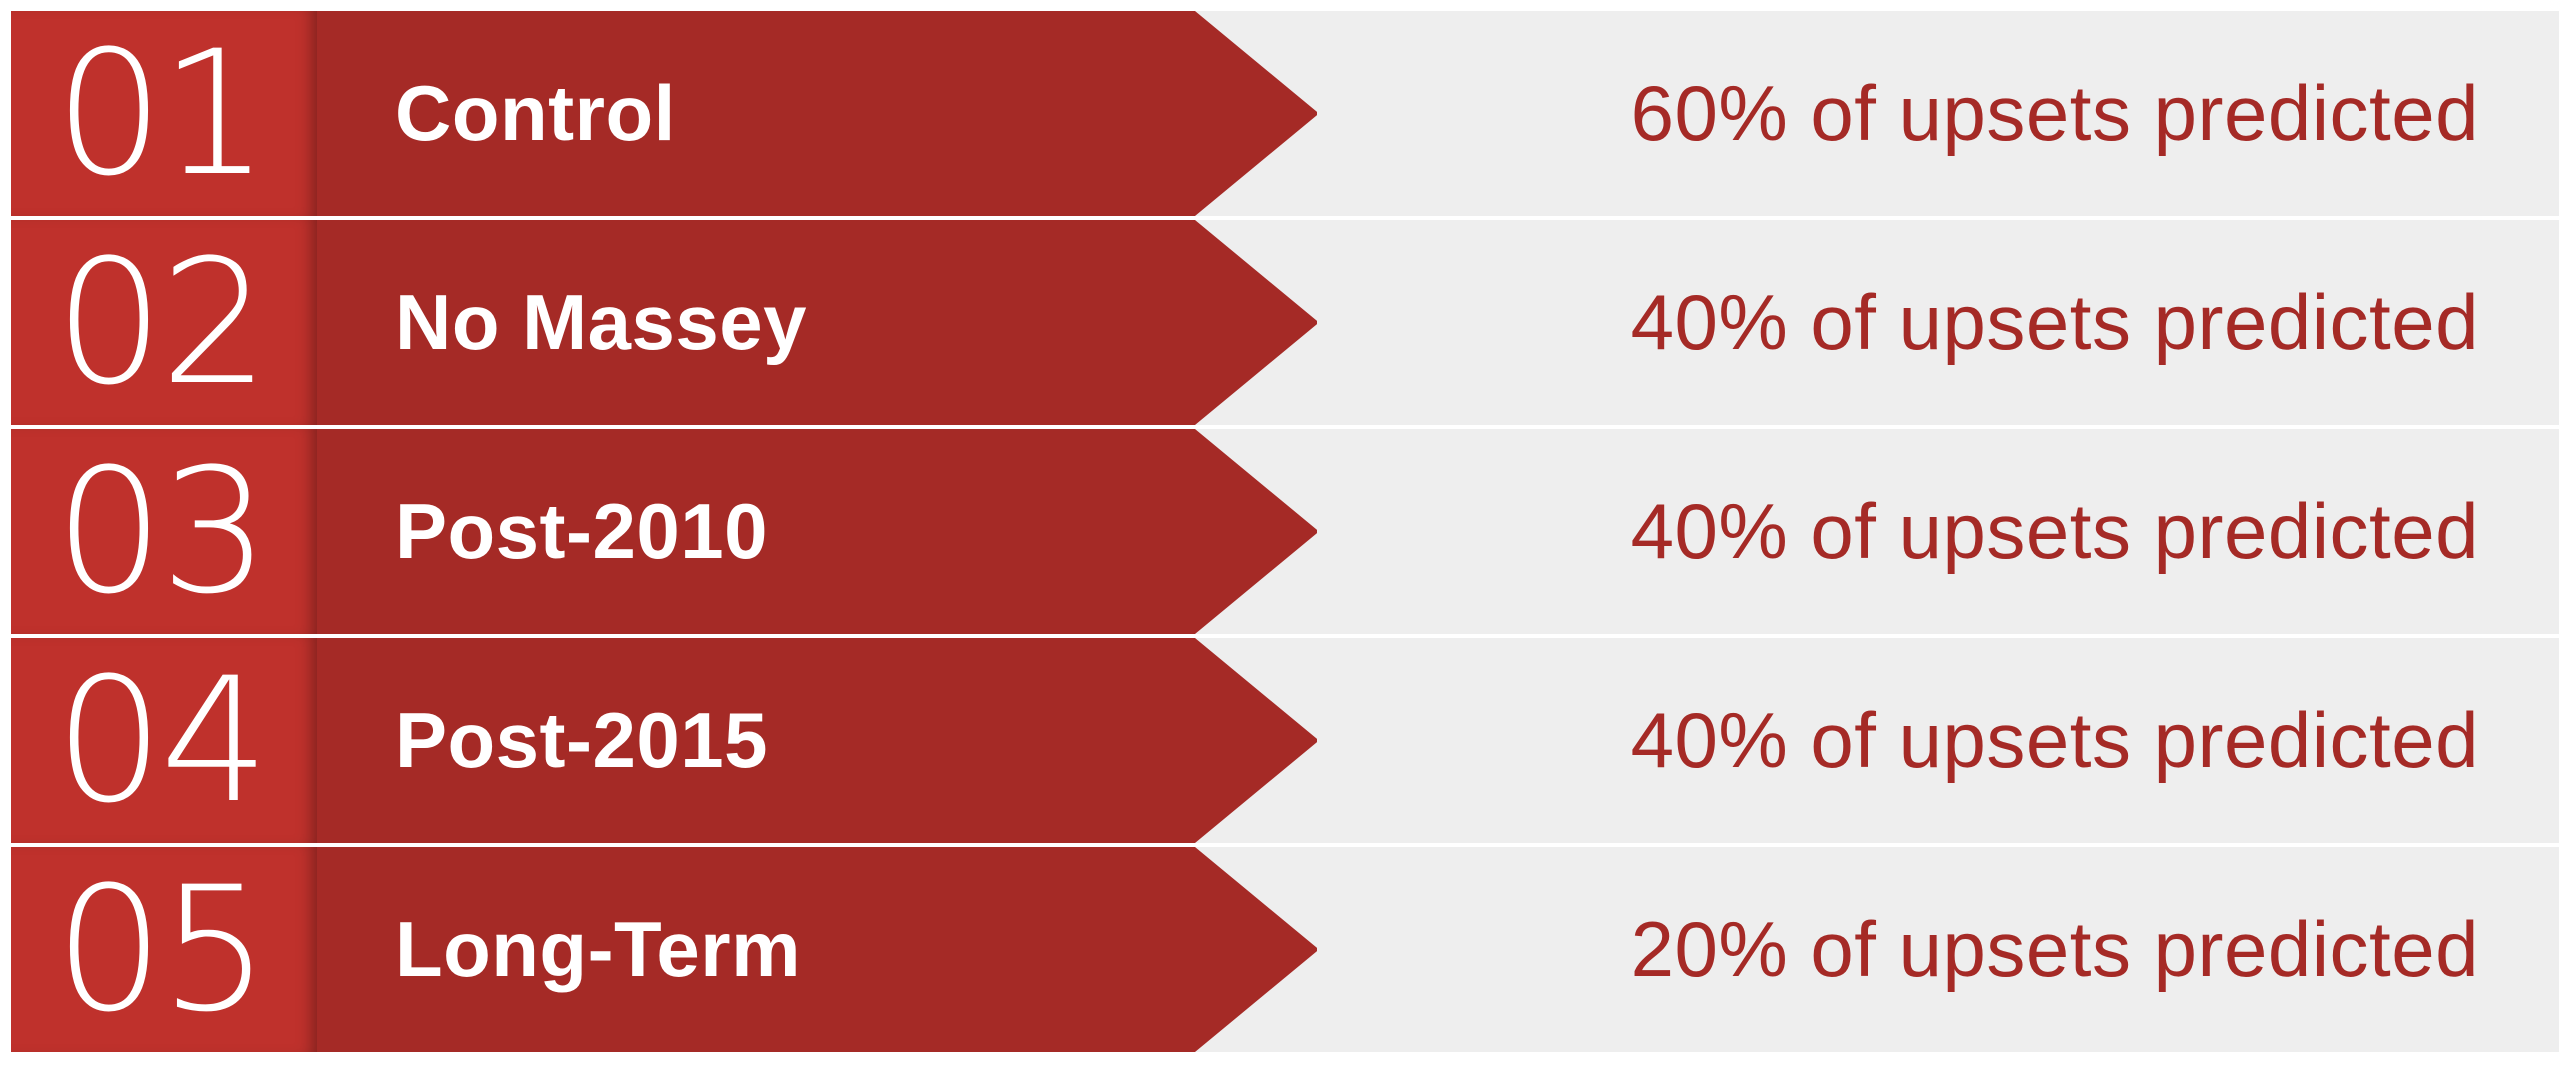  I want to click on item-stat: 20% of upsets predicted, so click(2054, 949).